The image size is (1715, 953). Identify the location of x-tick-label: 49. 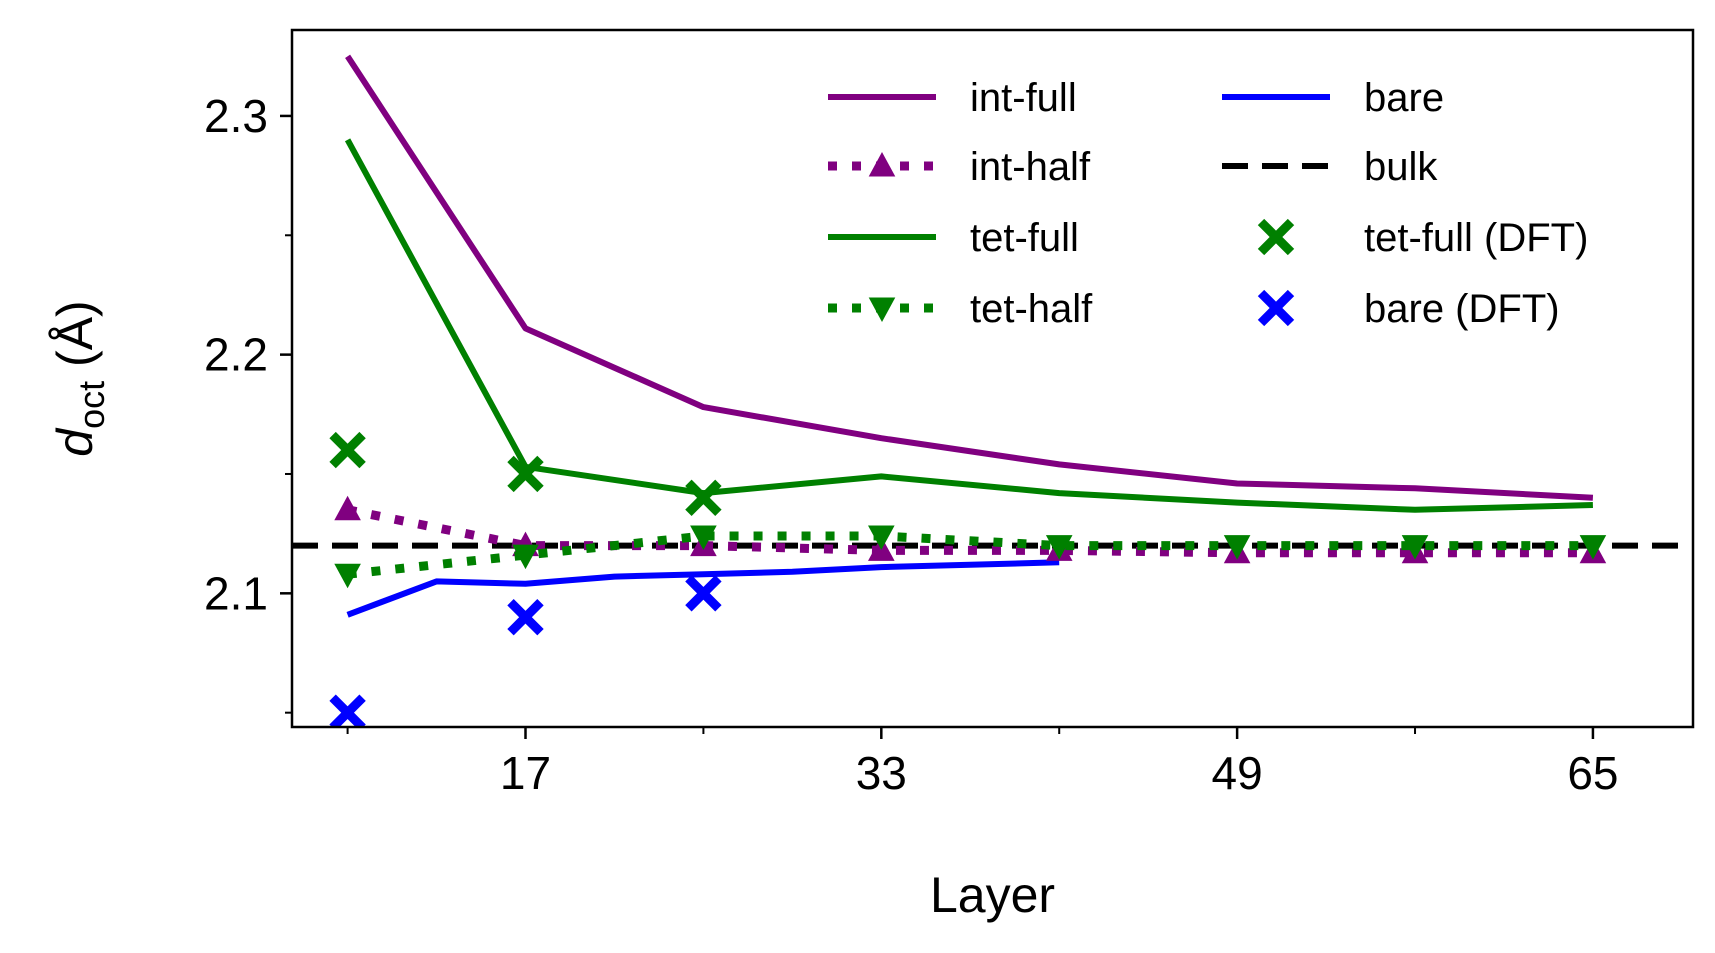
(1237, 773).